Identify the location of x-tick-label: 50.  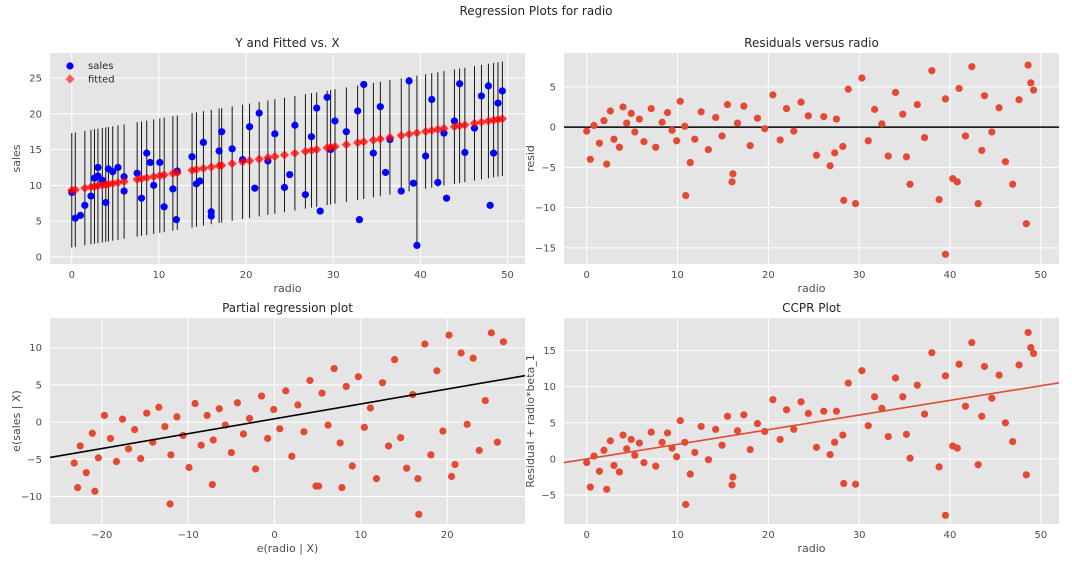
(1040, 275).